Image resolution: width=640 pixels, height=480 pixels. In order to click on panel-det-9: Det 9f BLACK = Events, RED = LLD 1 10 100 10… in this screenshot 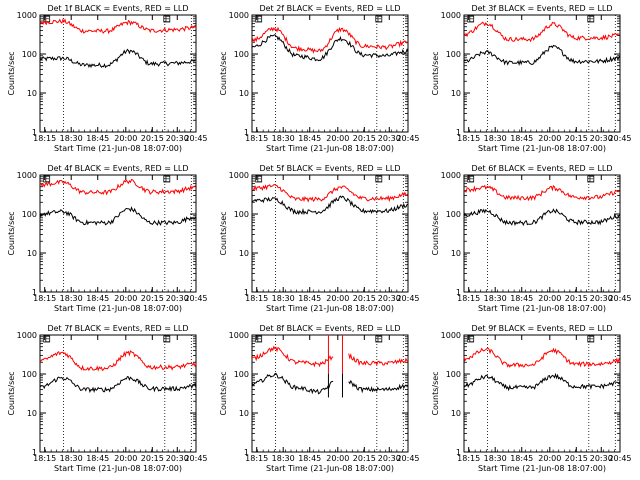, I will do `click(531, 398)`.